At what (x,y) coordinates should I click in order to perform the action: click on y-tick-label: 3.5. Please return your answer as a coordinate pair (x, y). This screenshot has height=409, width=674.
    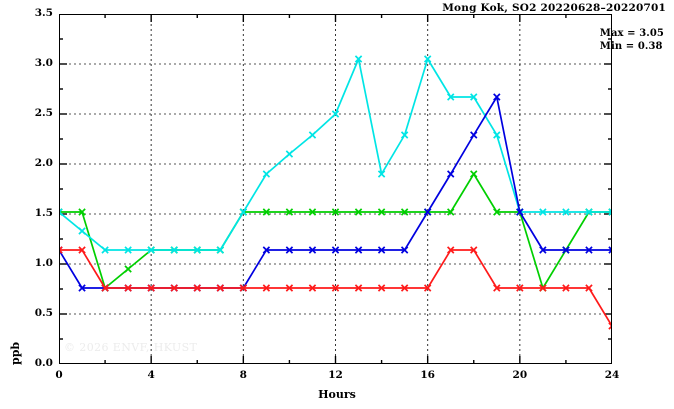
    Looking at the image, I should click on (43, 13).